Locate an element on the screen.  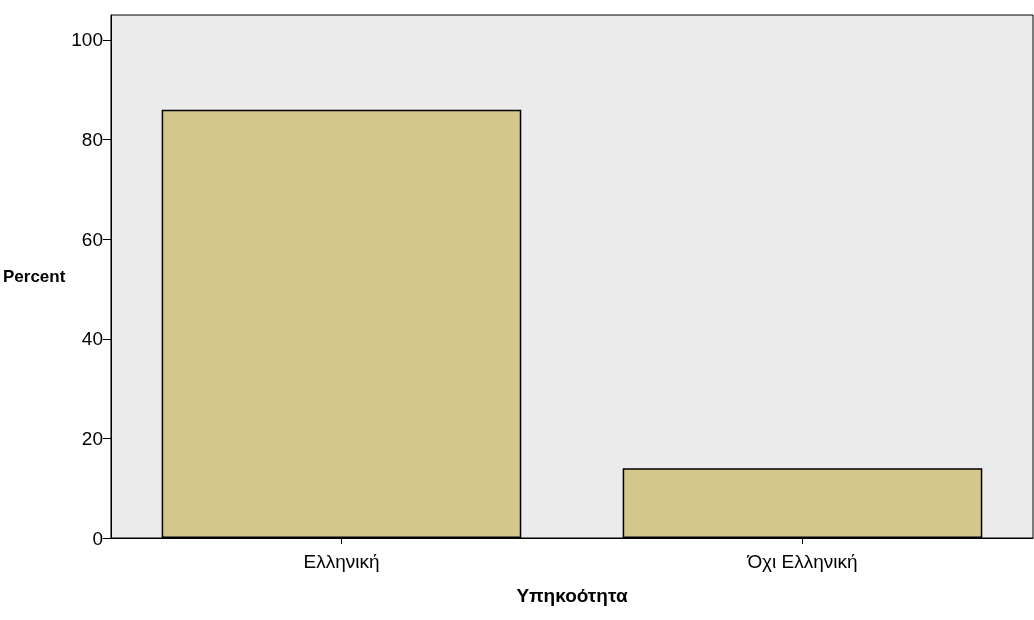
y-tick-label: 60 is located at coordinates (92, 239).